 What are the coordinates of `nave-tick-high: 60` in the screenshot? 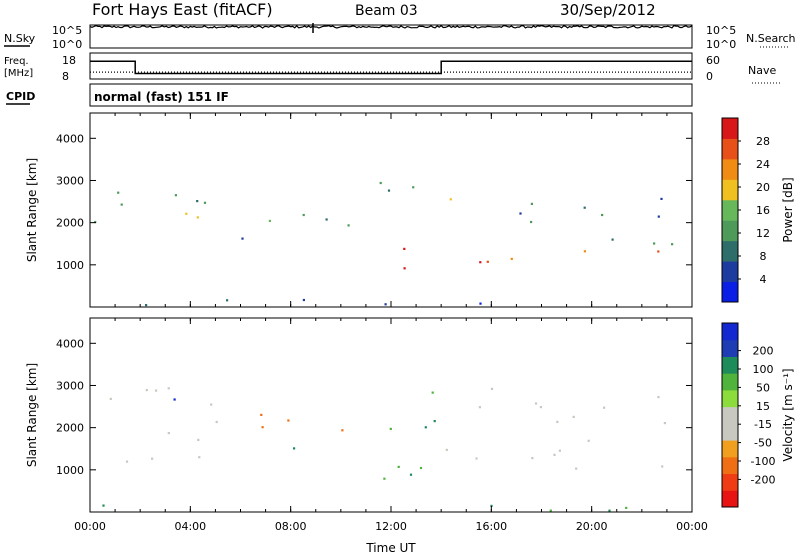 It's located at (713, 60).